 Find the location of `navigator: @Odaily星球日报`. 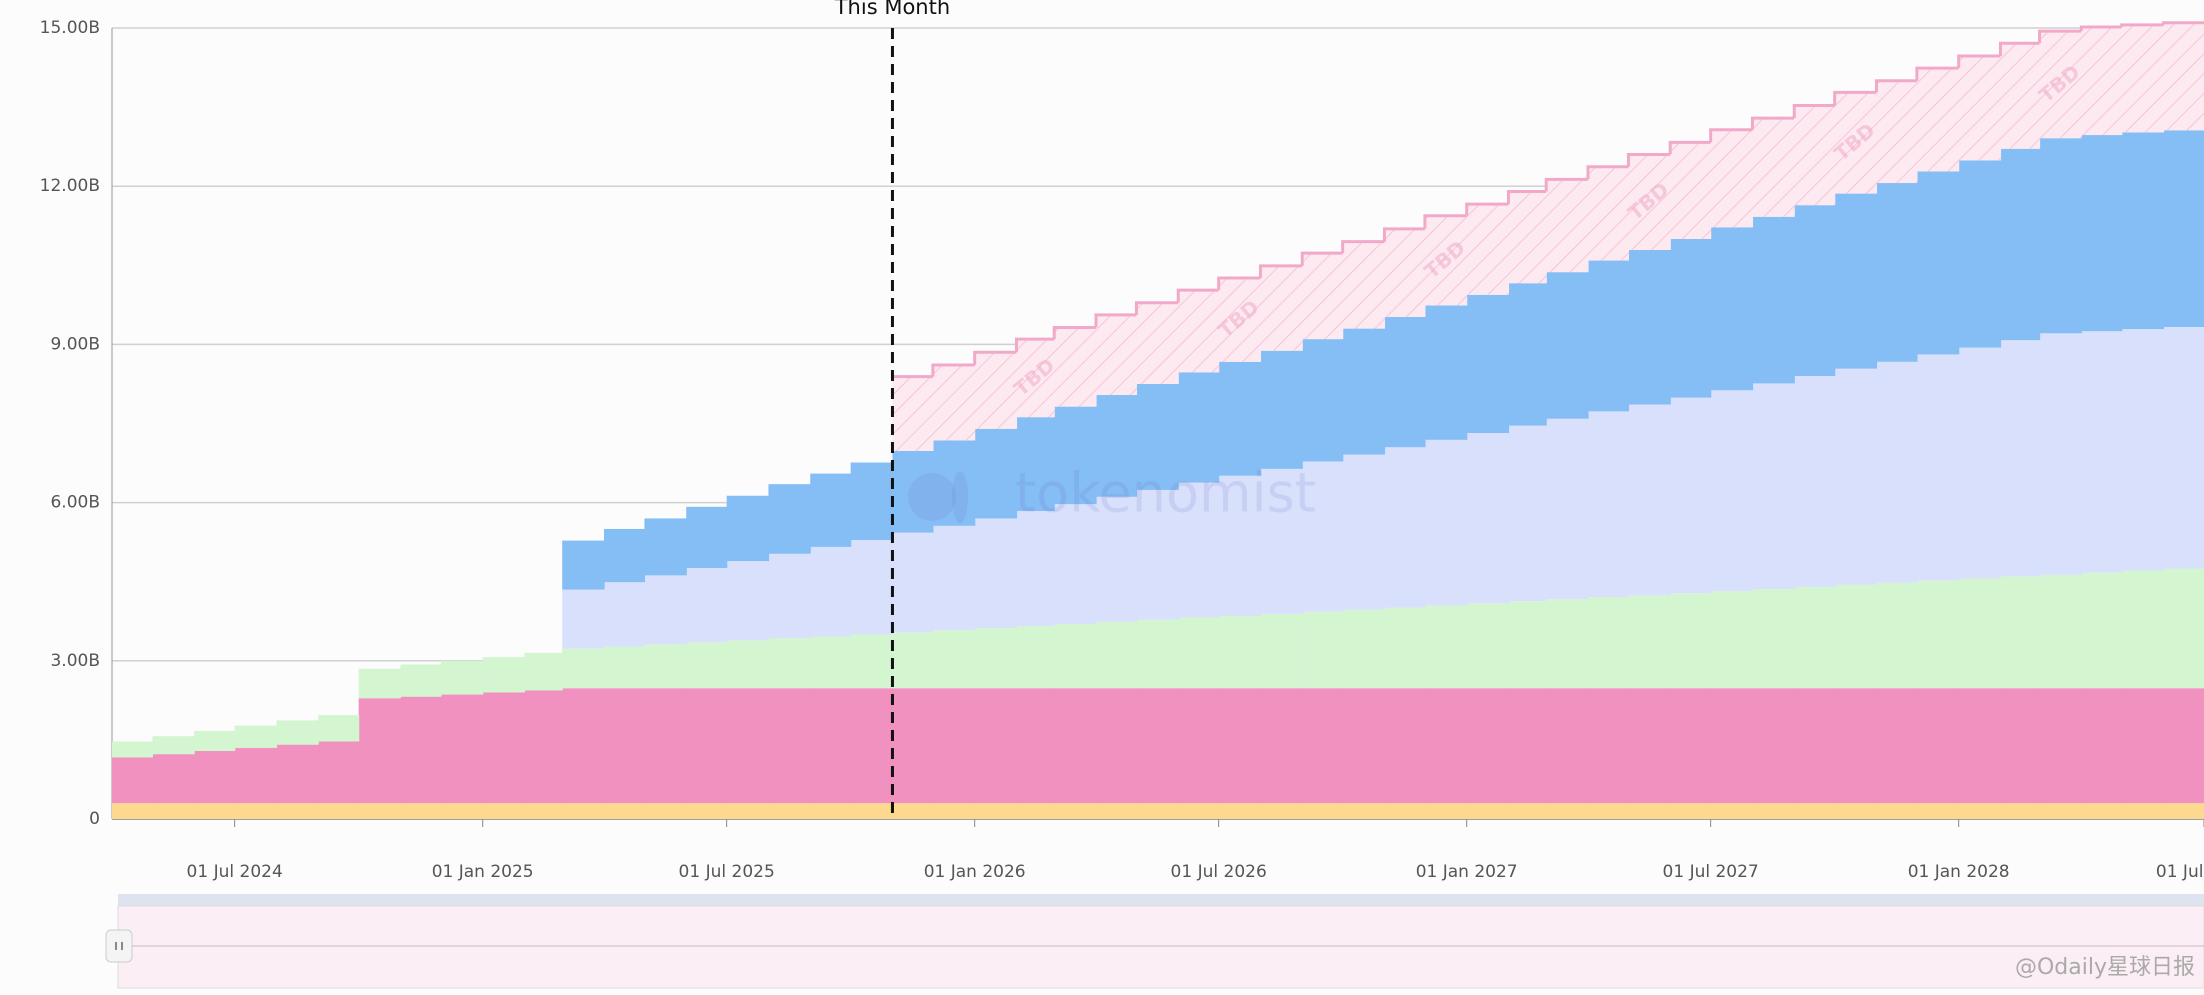

navigator: @Odaily星球日报 is located at coordinates (1154, 941).